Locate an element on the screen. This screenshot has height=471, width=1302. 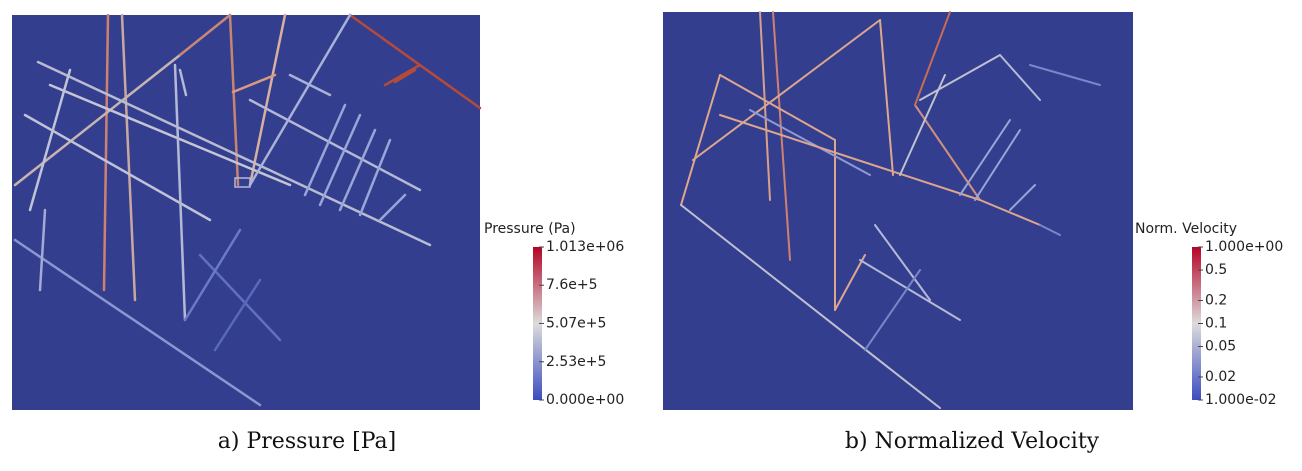
colorbar-tick-label: 0.2 is located at coordinates (1216, 300).